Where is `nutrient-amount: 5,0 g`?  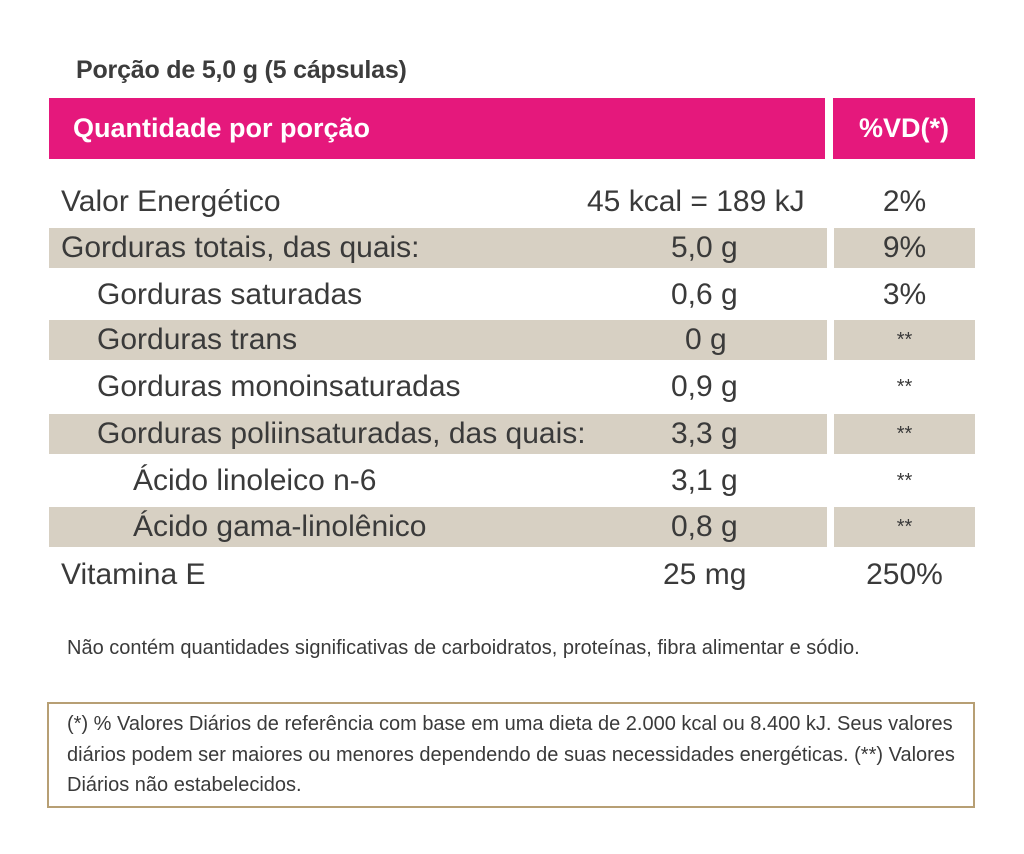
nutrient-amount: 5,0 g is located at coordinates (704, 247).